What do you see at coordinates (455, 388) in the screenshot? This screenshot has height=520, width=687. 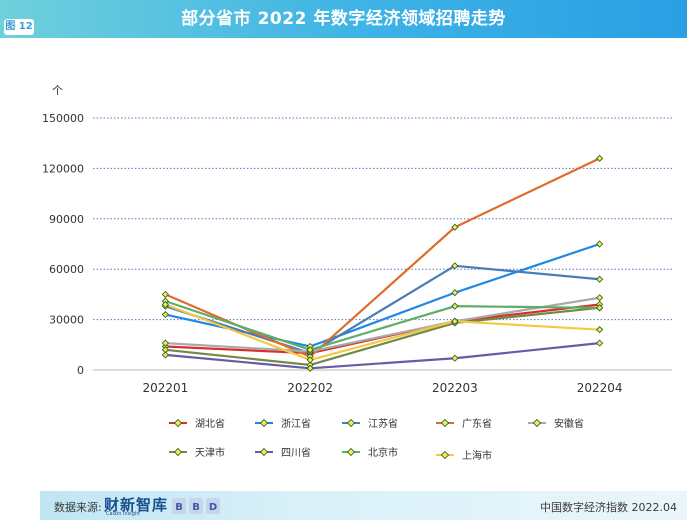 I see `x-tick-label: 202203` at bounding box center [455, 388].